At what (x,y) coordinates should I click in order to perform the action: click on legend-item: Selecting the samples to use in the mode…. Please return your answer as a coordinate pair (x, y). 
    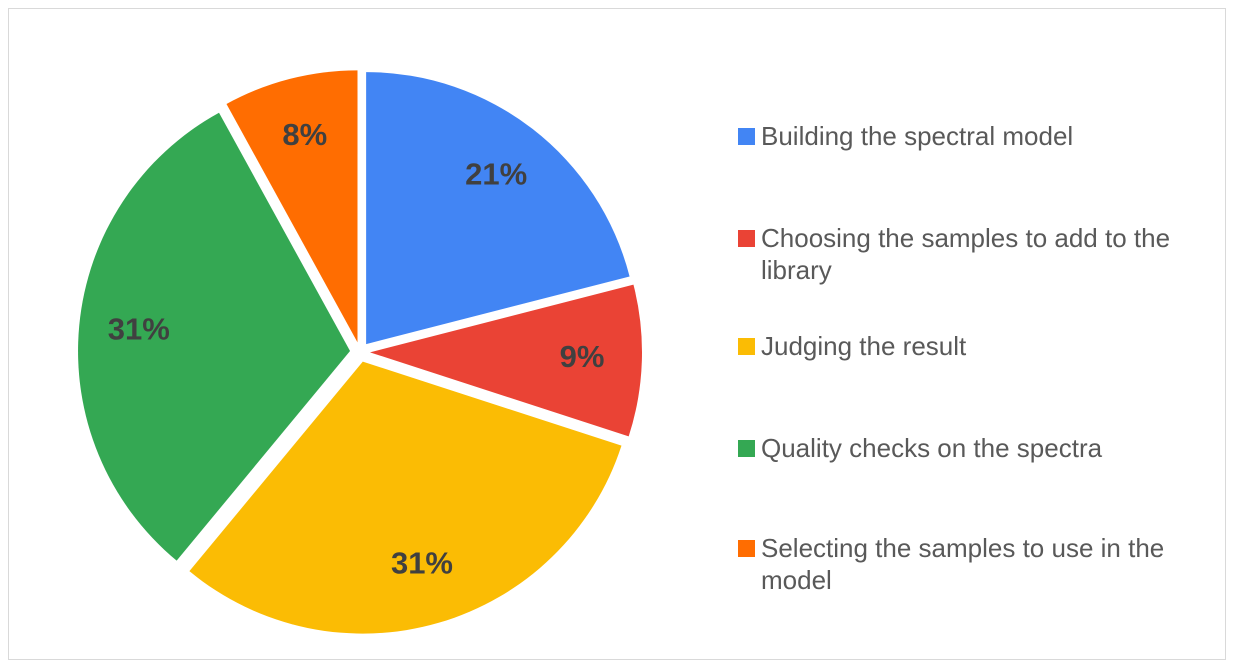
    Looking at the image, I should click on (968, 564).